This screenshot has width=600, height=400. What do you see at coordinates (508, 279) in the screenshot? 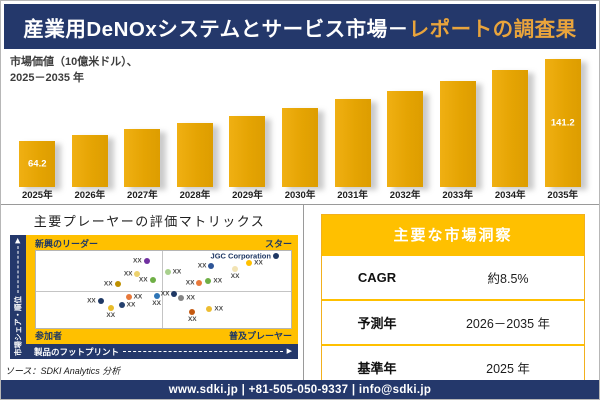
I see `row-value-cagr: 約8.5%` at bounding box center [508, 279].